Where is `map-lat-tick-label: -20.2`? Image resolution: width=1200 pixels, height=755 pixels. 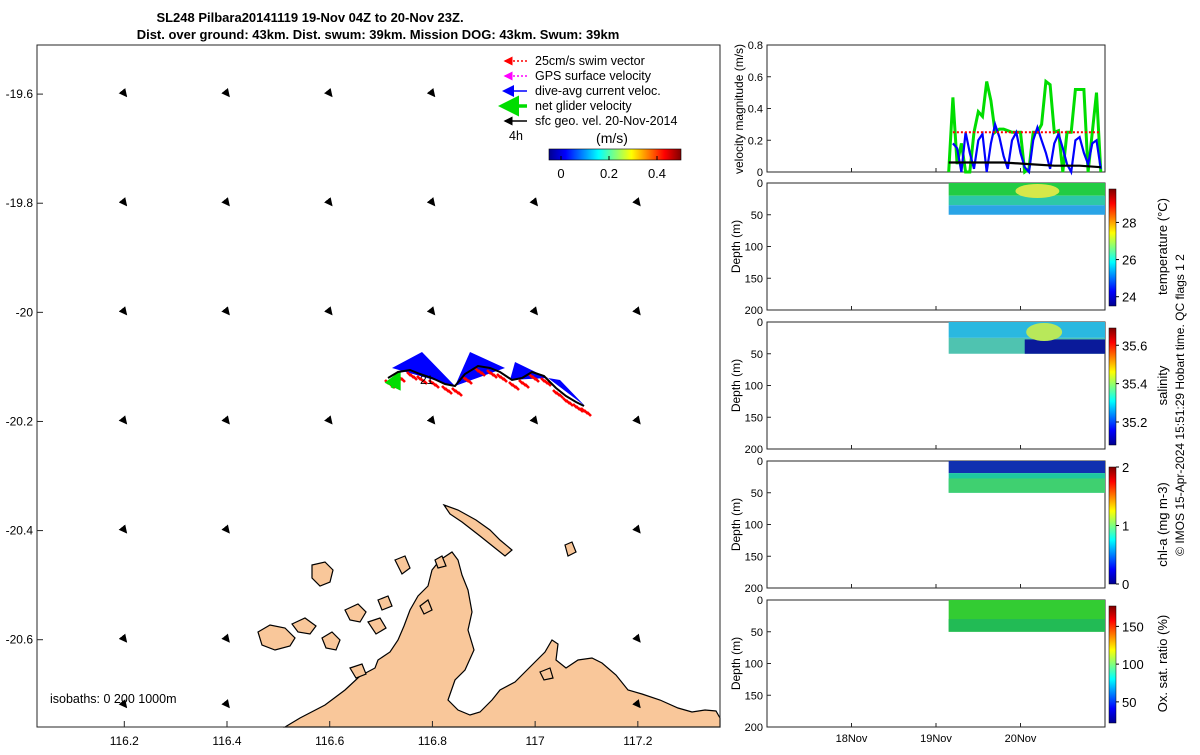 map-lat-tick-label: -20.2 is located at coordinates (20, 421).